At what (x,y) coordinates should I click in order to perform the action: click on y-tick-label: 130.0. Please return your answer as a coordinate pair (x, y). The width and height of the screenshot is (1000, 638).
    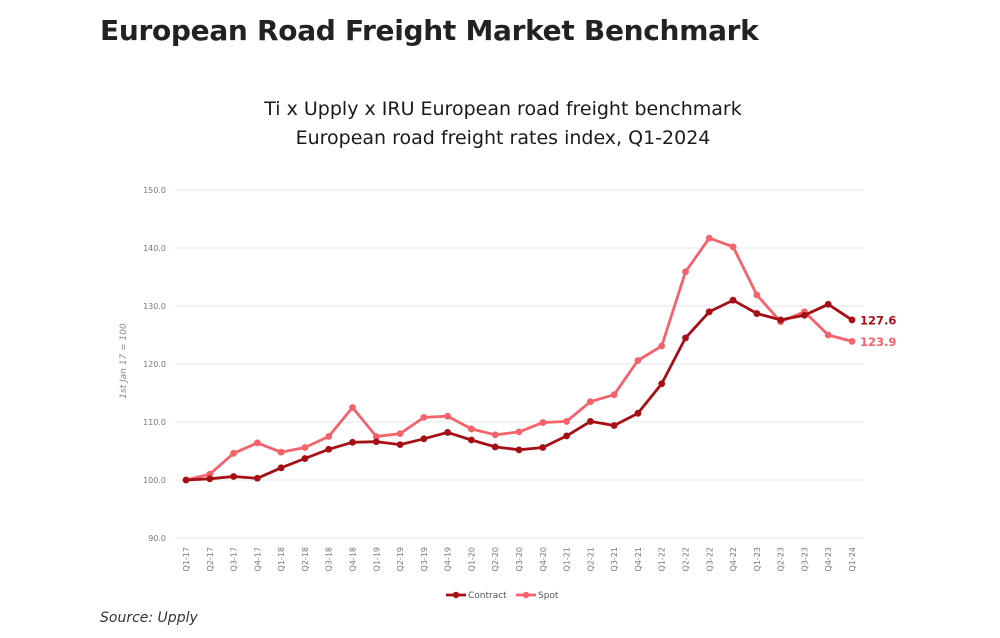
    Looking at the image, I should click on (154, 306).